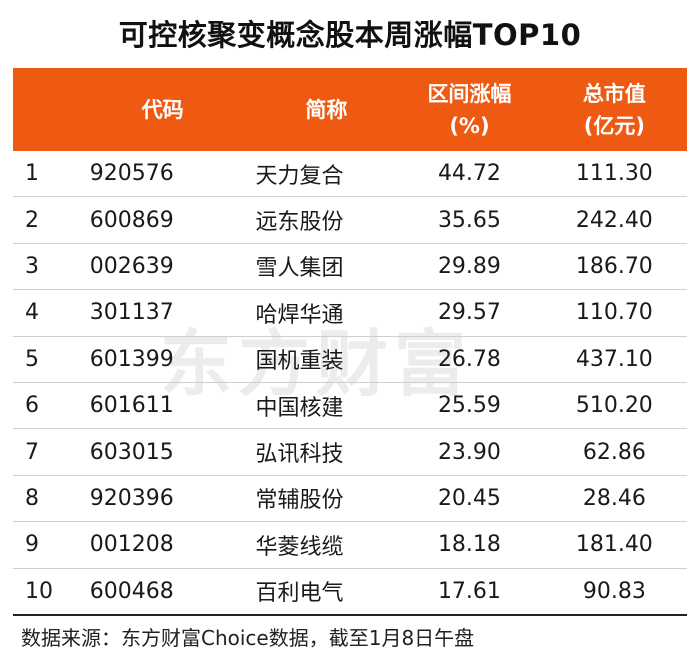 Image resolution: width=700 pixels, height=668 pixels. Describe the element at coordinates (469, 220) in the screenshot. I see `cell-change: 35.65` at that location.